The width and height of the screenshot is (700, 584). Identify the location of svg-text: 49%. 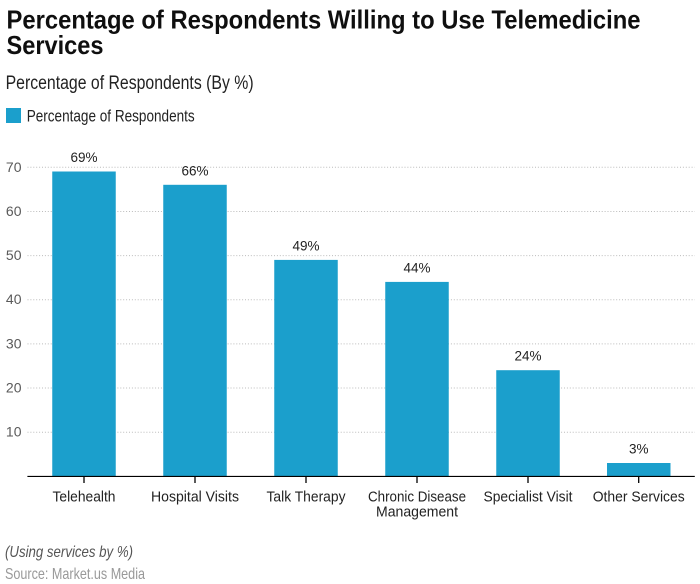
(305, 245).